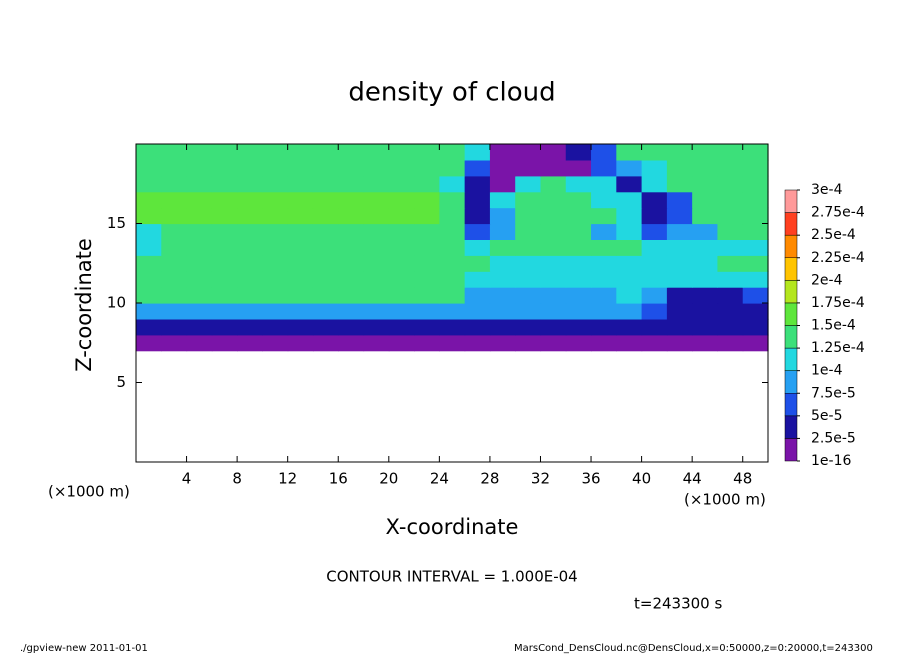 Image resolution: width=904 pixels, height=654 pixels. What do you see at coordinates (838, 348) in the screenshot?
I see `colorbar-label: 1.25e-4` at bounding box center [838, 348].